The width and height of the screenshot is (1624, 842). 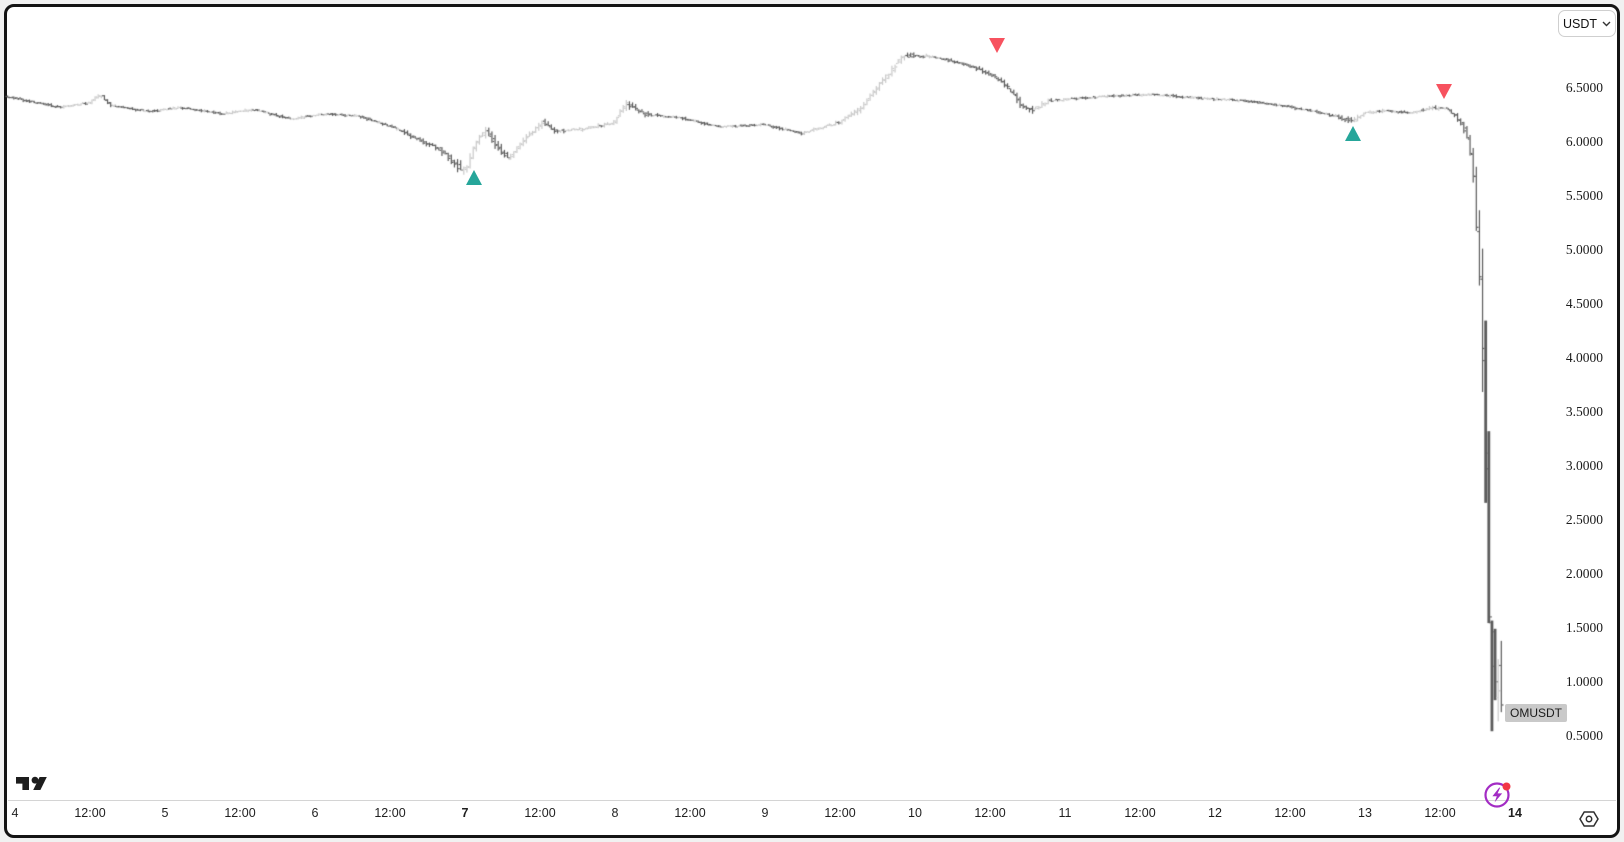 I want to click on time-tick-label: 12, so click(x=1215, y=813).